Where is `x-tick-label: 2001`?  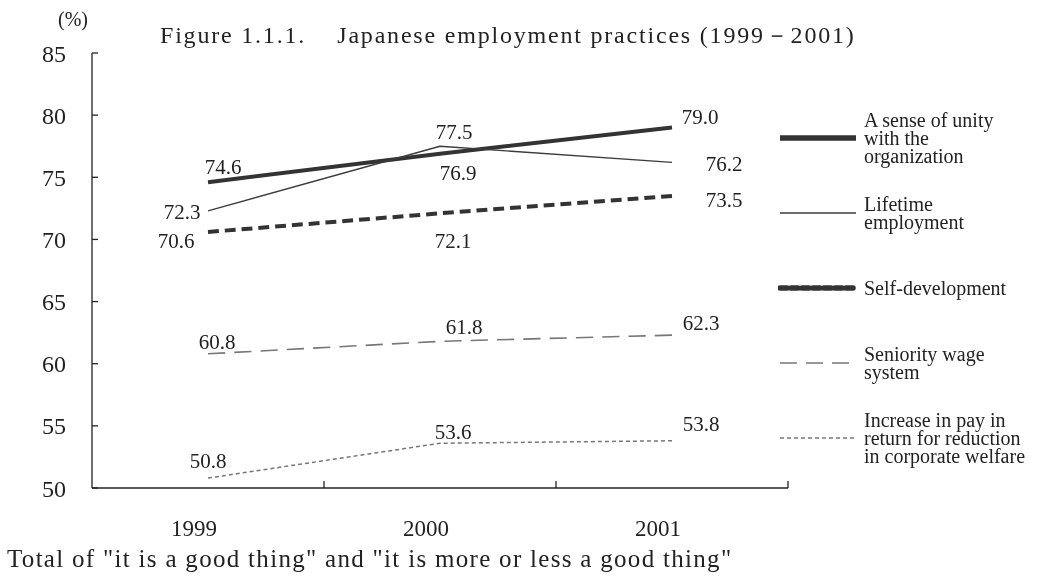 x-tick-label: 2001 is located at coordinates (658, 528).